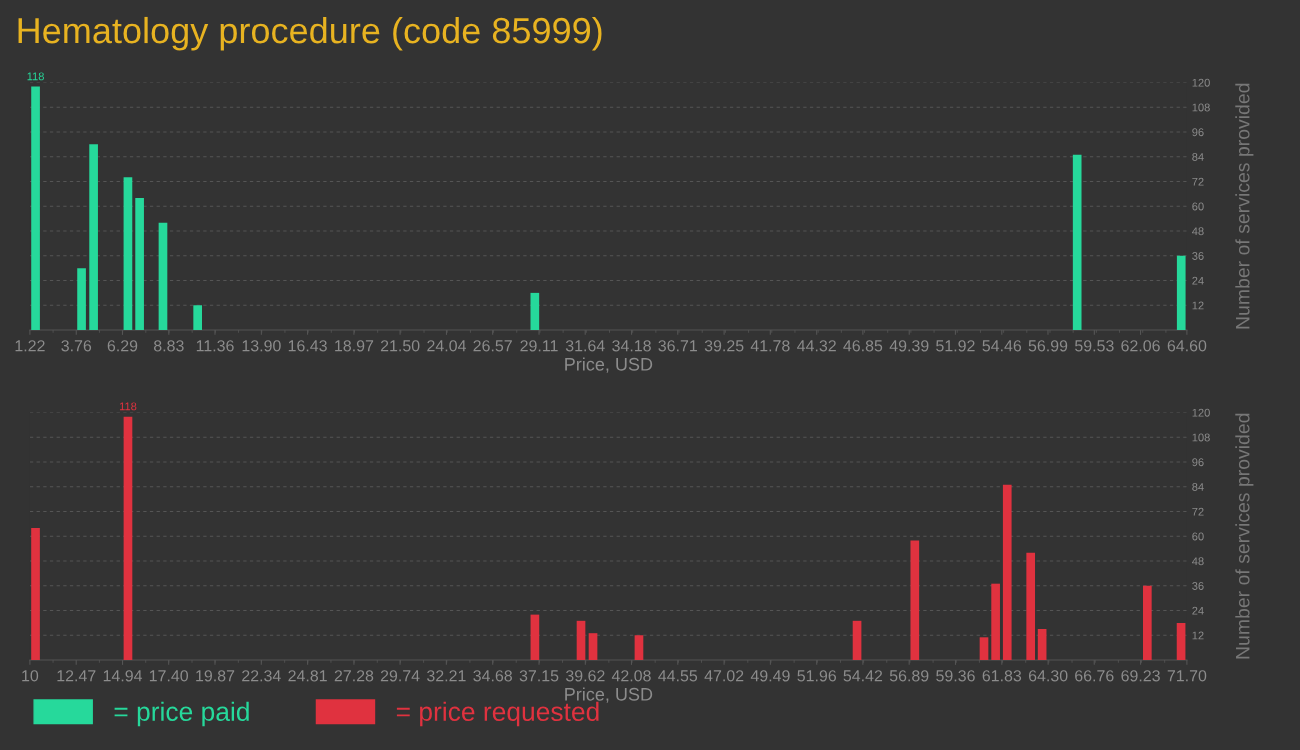  Describe the element at coordinates (955, 346) in the screenshot. I see `x-tick-label: 51.92` at that location.